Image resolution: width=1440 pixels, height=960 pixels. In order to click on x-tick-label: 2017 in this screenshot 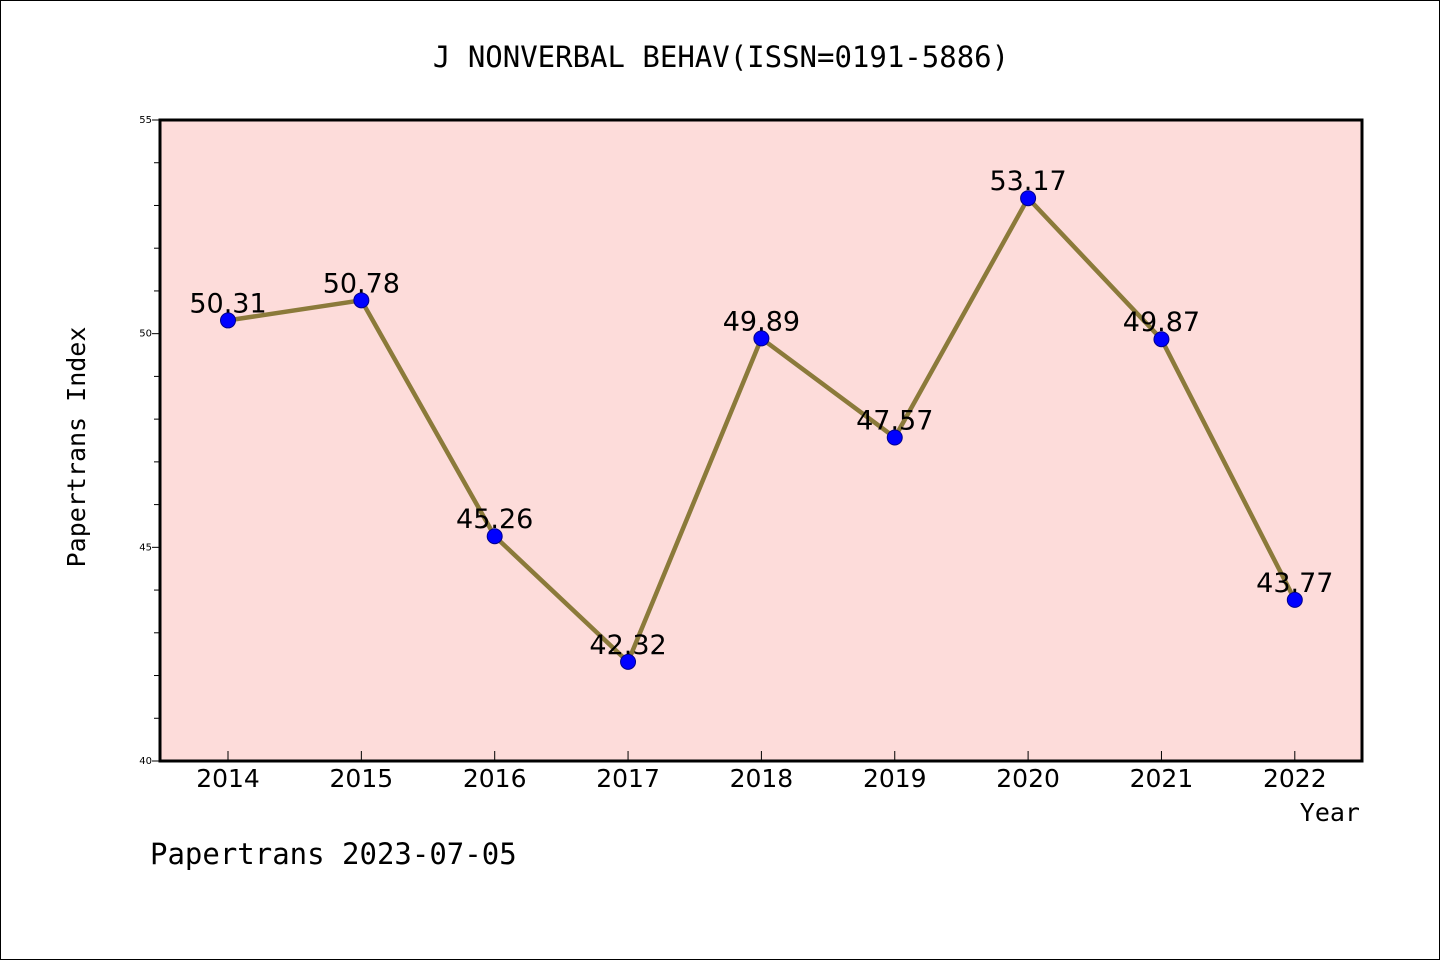, I will do `click(628, 778)`.